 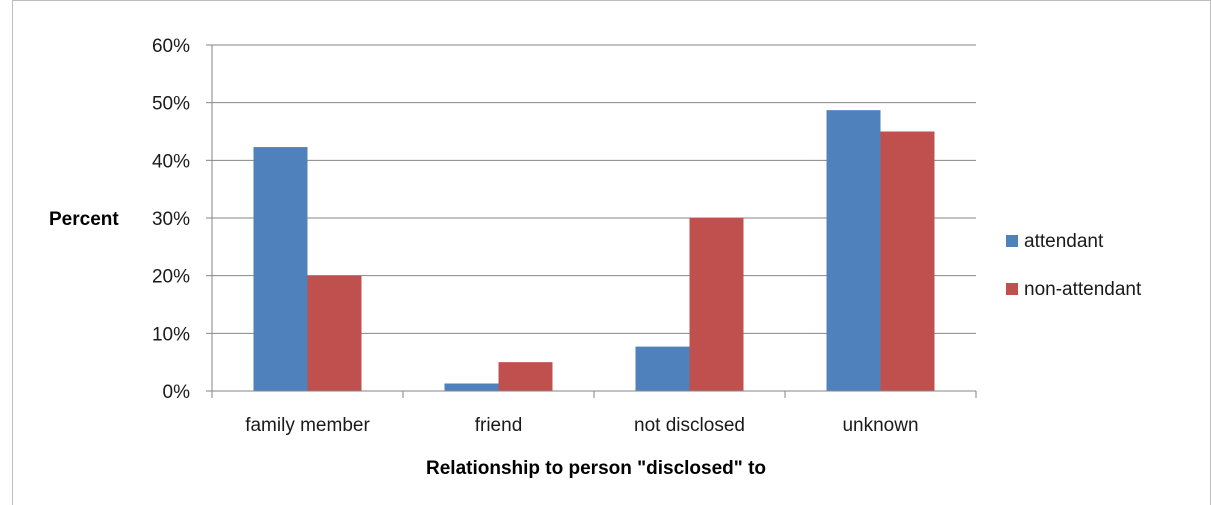 What do you see at coordinates (84, 219) in the screenshot?
I see `y-axis-title: Percent` at bounding box center [84, 219].